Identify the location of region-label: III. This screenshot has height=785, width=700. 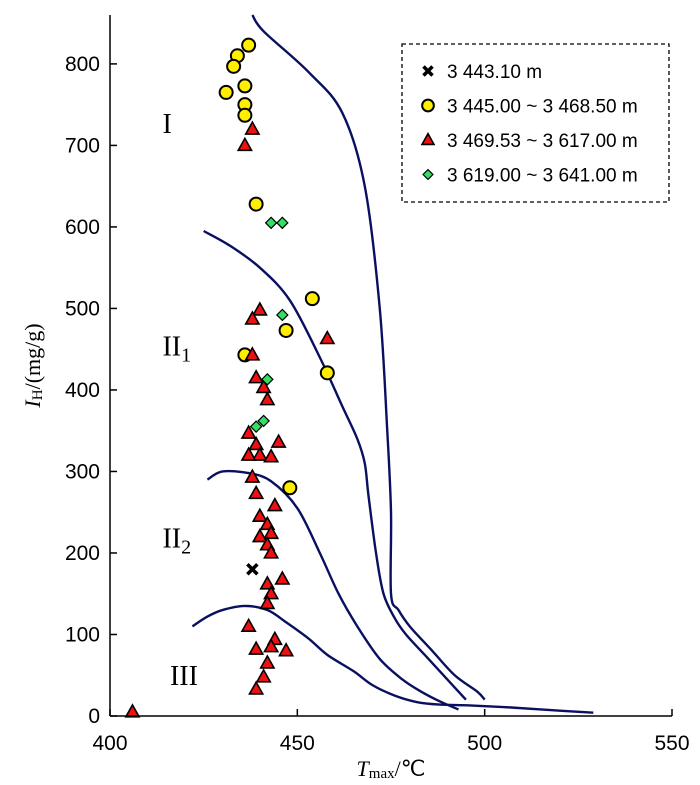
(184, 676).